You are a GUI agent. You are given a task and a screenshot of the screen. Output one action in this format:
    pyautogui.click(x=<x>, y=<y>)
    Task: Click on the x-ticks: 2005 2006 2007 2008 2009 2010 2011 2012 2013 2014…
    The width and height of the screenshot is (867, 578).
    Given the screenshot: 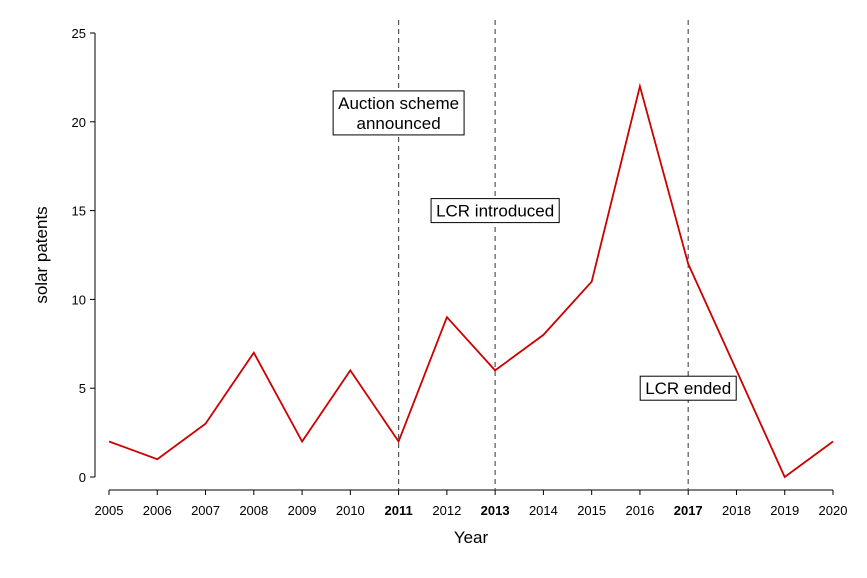 What is the action you would take?
    pyautogui.click(x=471, y=504)
    